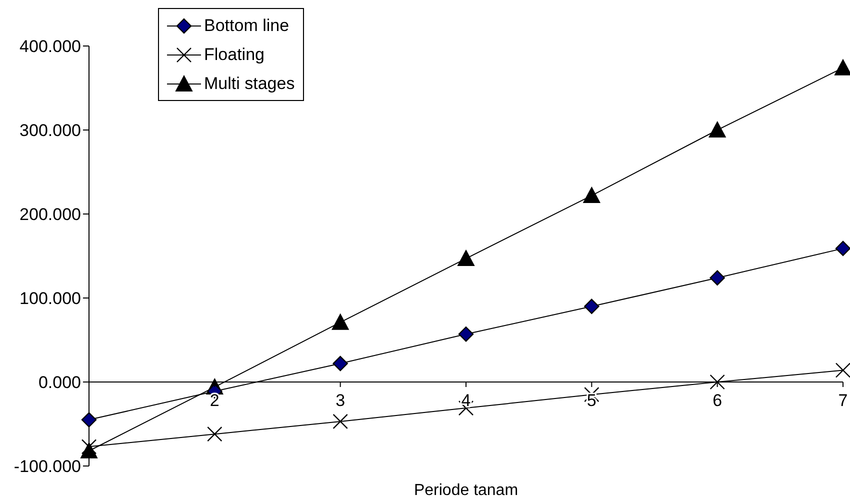  Describe the element at coordinates (249, 84) in the screenshot. I see `legend-label: Multi stages` at that location.